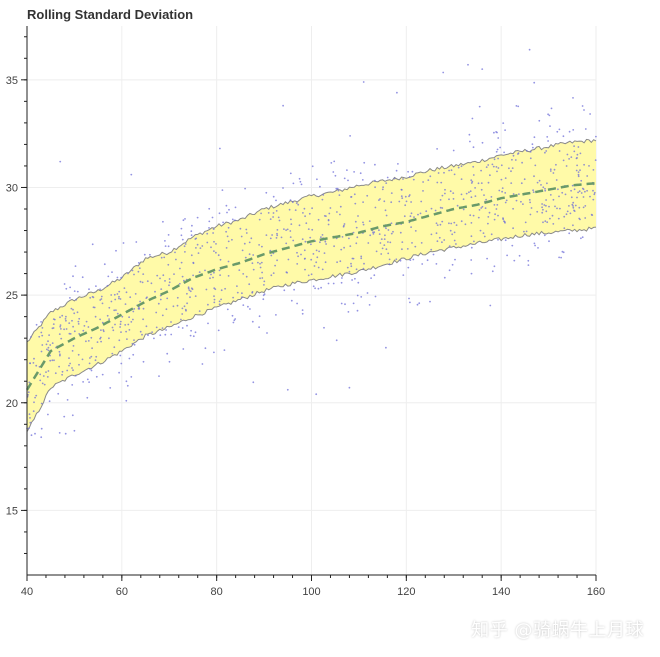  I want to click on y-tick-label: 30, so click(12, 188).